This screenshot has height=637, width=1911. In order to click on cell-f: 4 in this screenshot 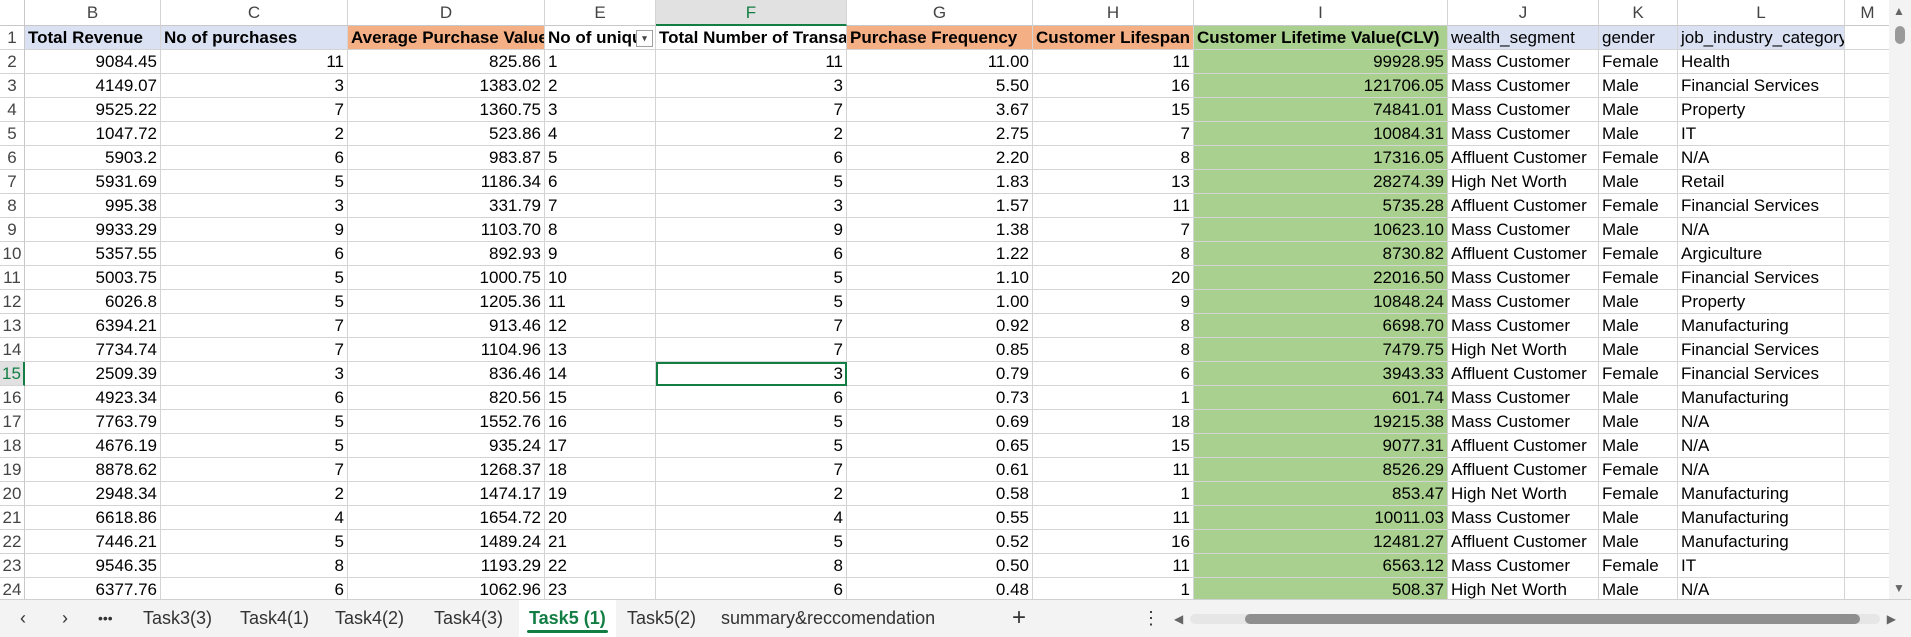, I will do `click(751, 518)`.